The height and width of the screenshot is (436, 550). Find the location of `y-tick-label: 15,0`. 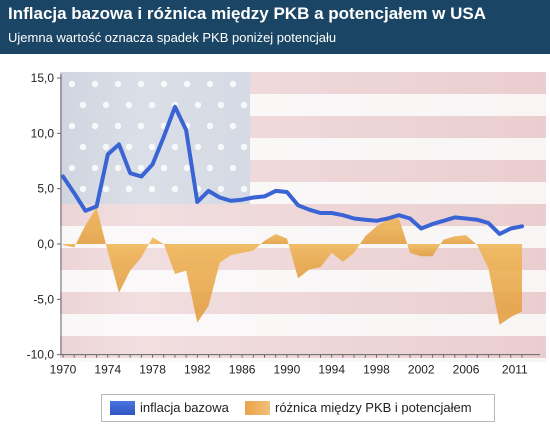

y-tick-label: 15,0 is located at coordinates (43, 78).